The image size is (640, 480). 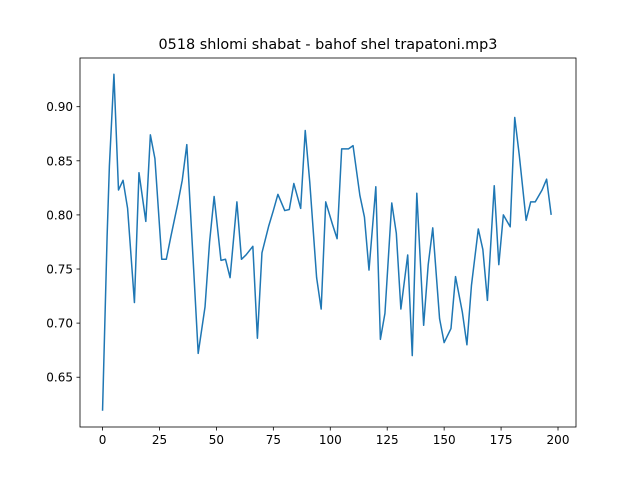 What do you see at coordinates (273, 440) in the screenshot?
I see `x-tick-label: 75` at bounding box center [273, 440].